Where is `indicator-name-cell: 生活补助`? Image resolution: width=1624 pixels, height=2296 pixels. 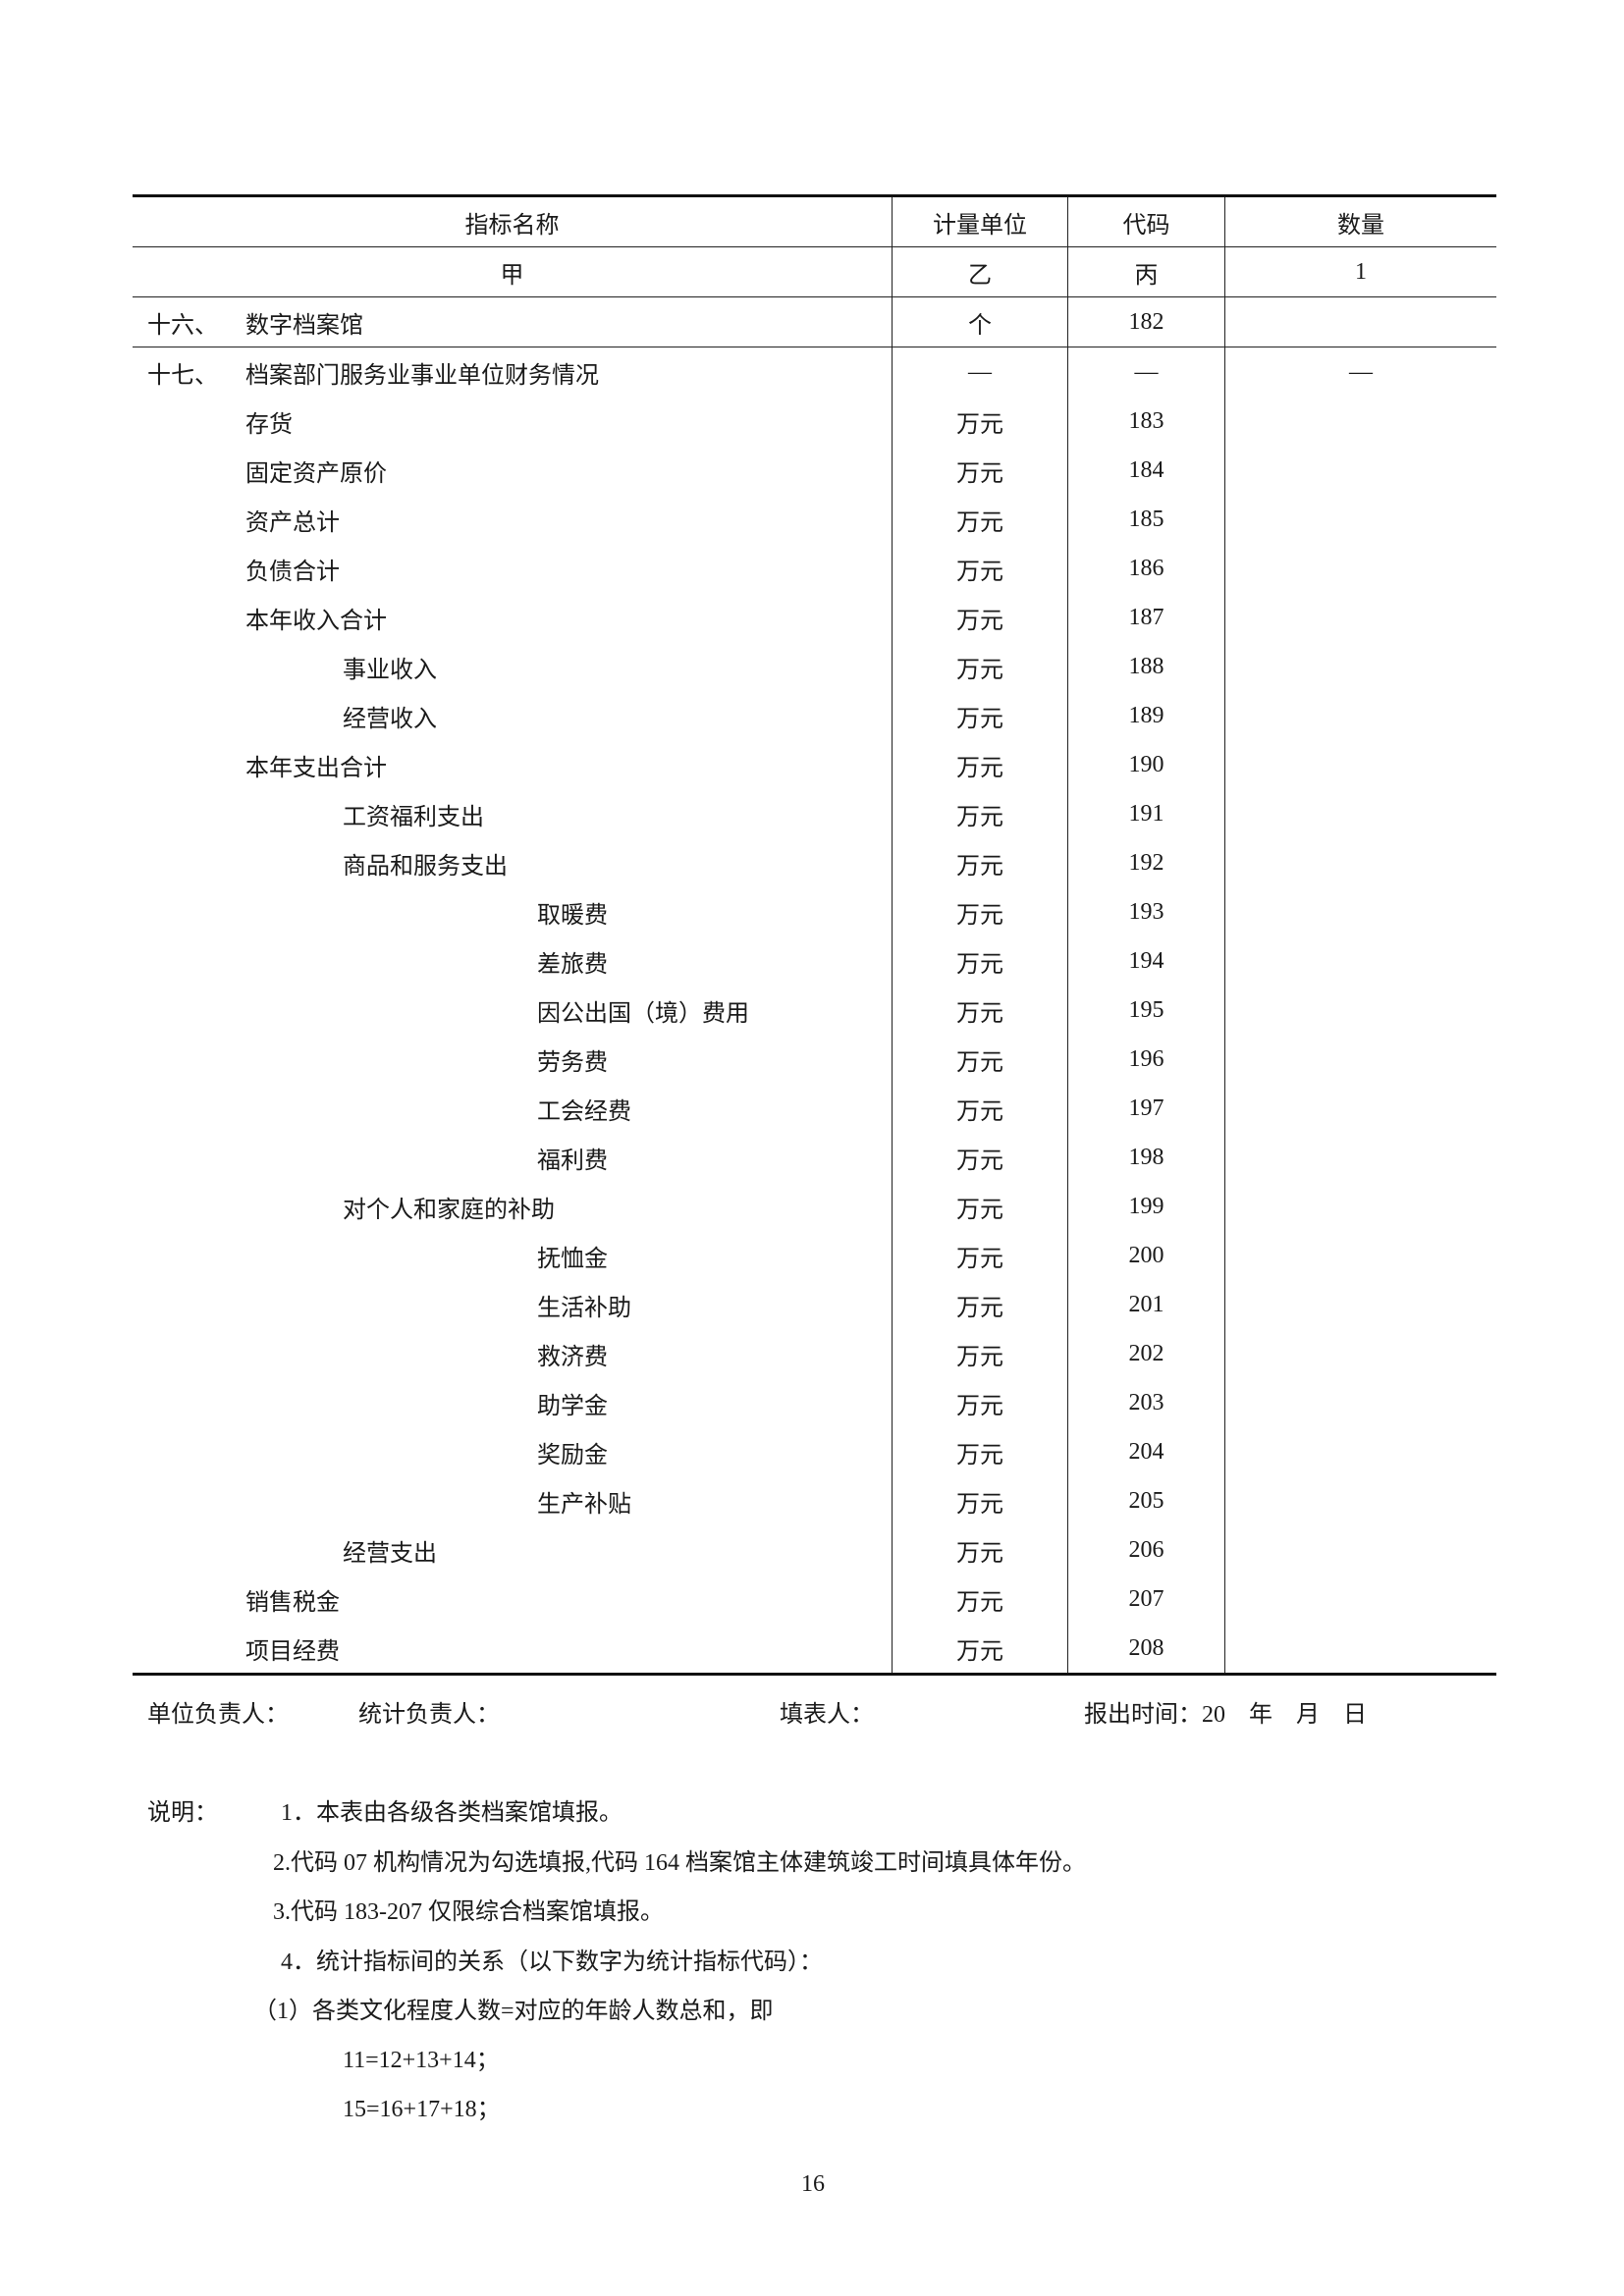 indicator-name-cell: 生活补助 is located at coordinates (512, 1305).